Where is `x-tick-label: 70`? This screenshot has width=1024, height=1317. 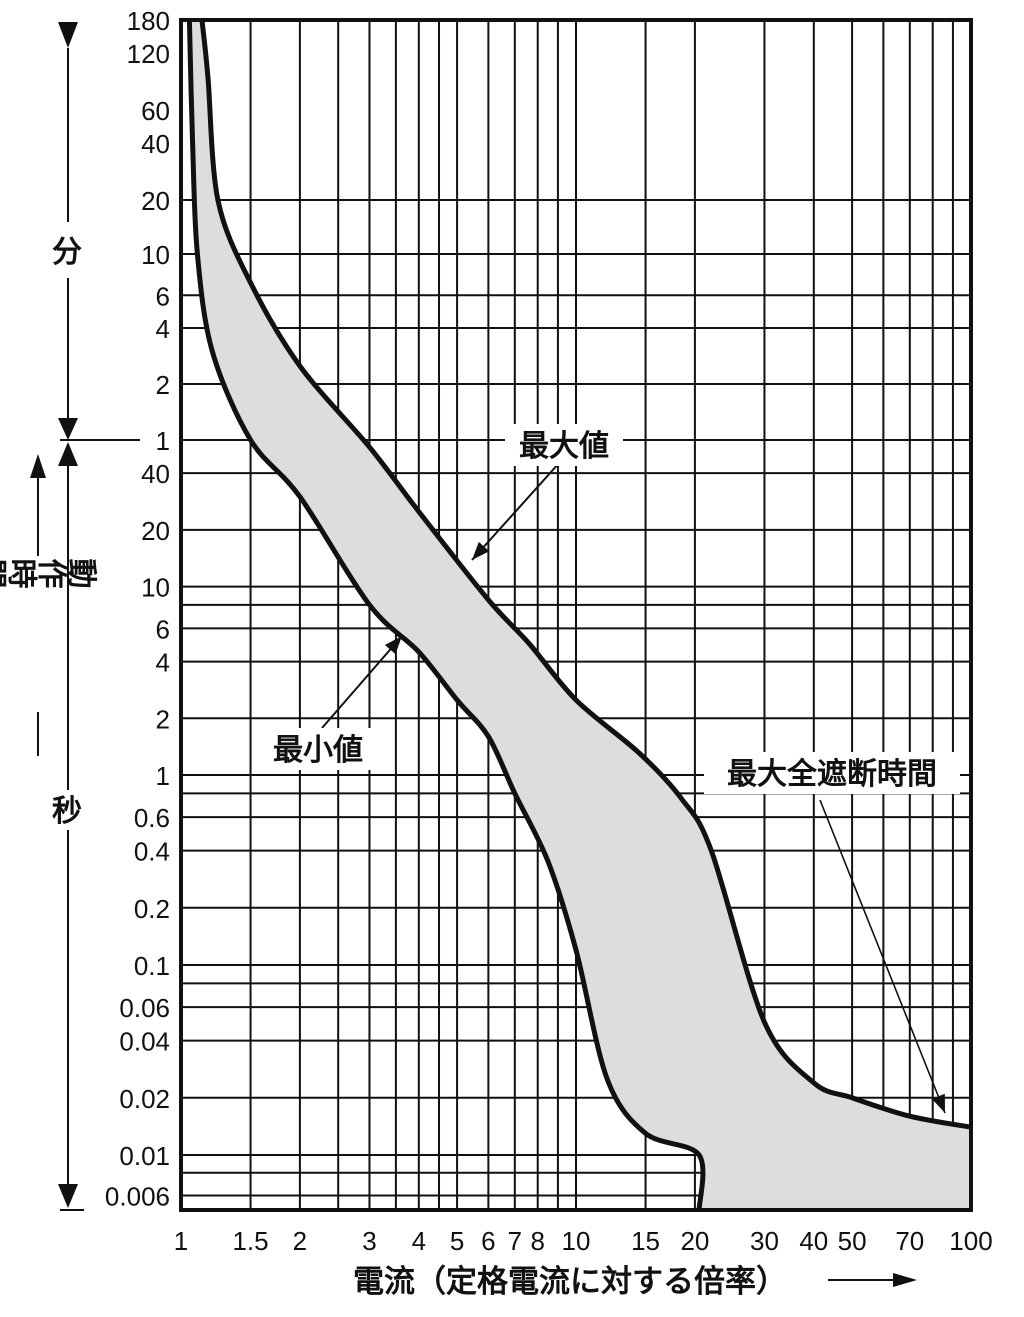
x-tick-label: 70 is located at coordinates (909, 1241).